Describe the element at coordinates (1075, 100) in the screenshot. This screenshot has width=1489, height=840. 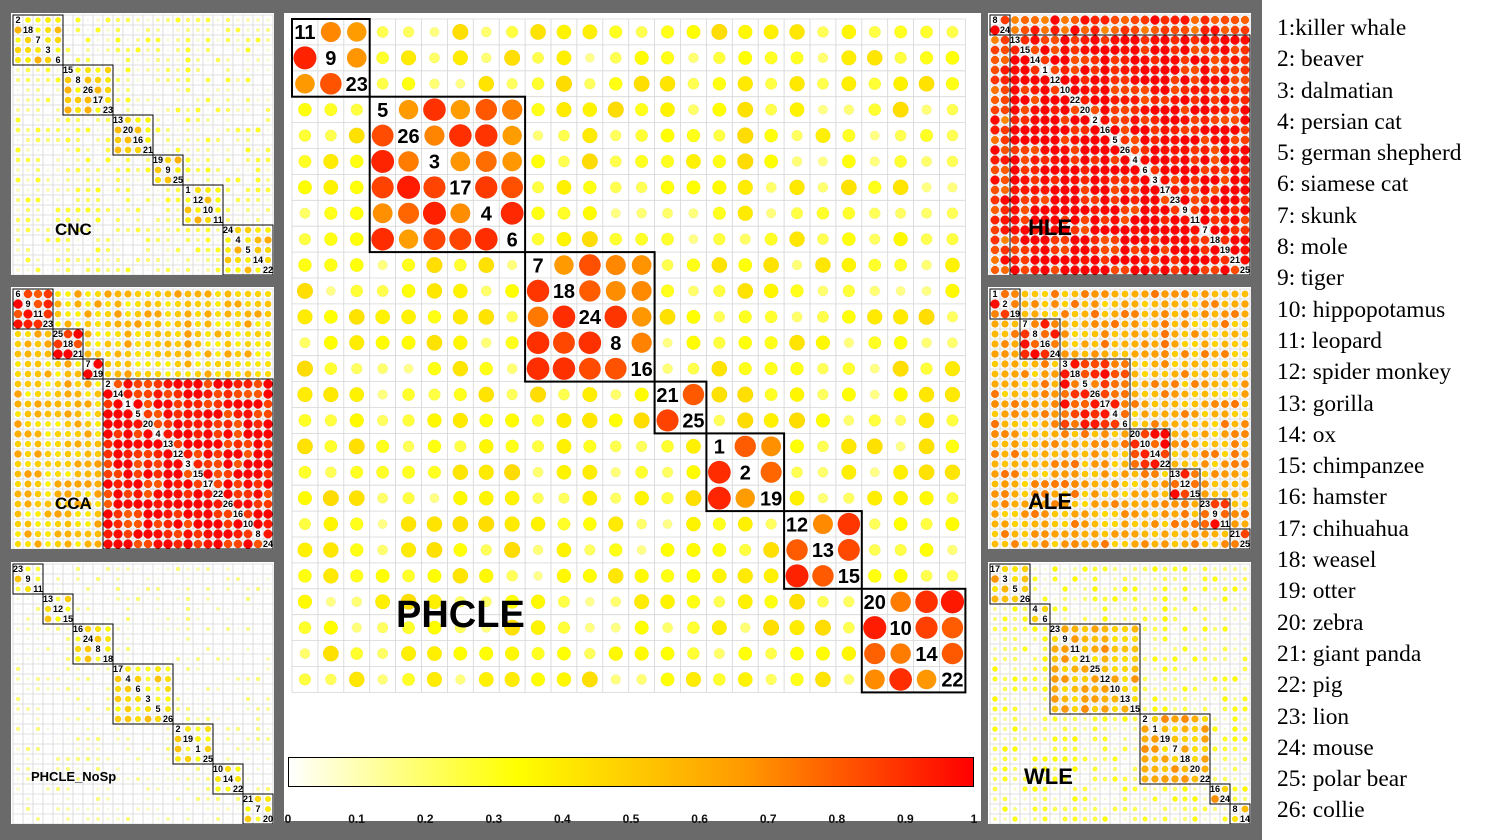
I see `diagonal-label: 22` at that location.